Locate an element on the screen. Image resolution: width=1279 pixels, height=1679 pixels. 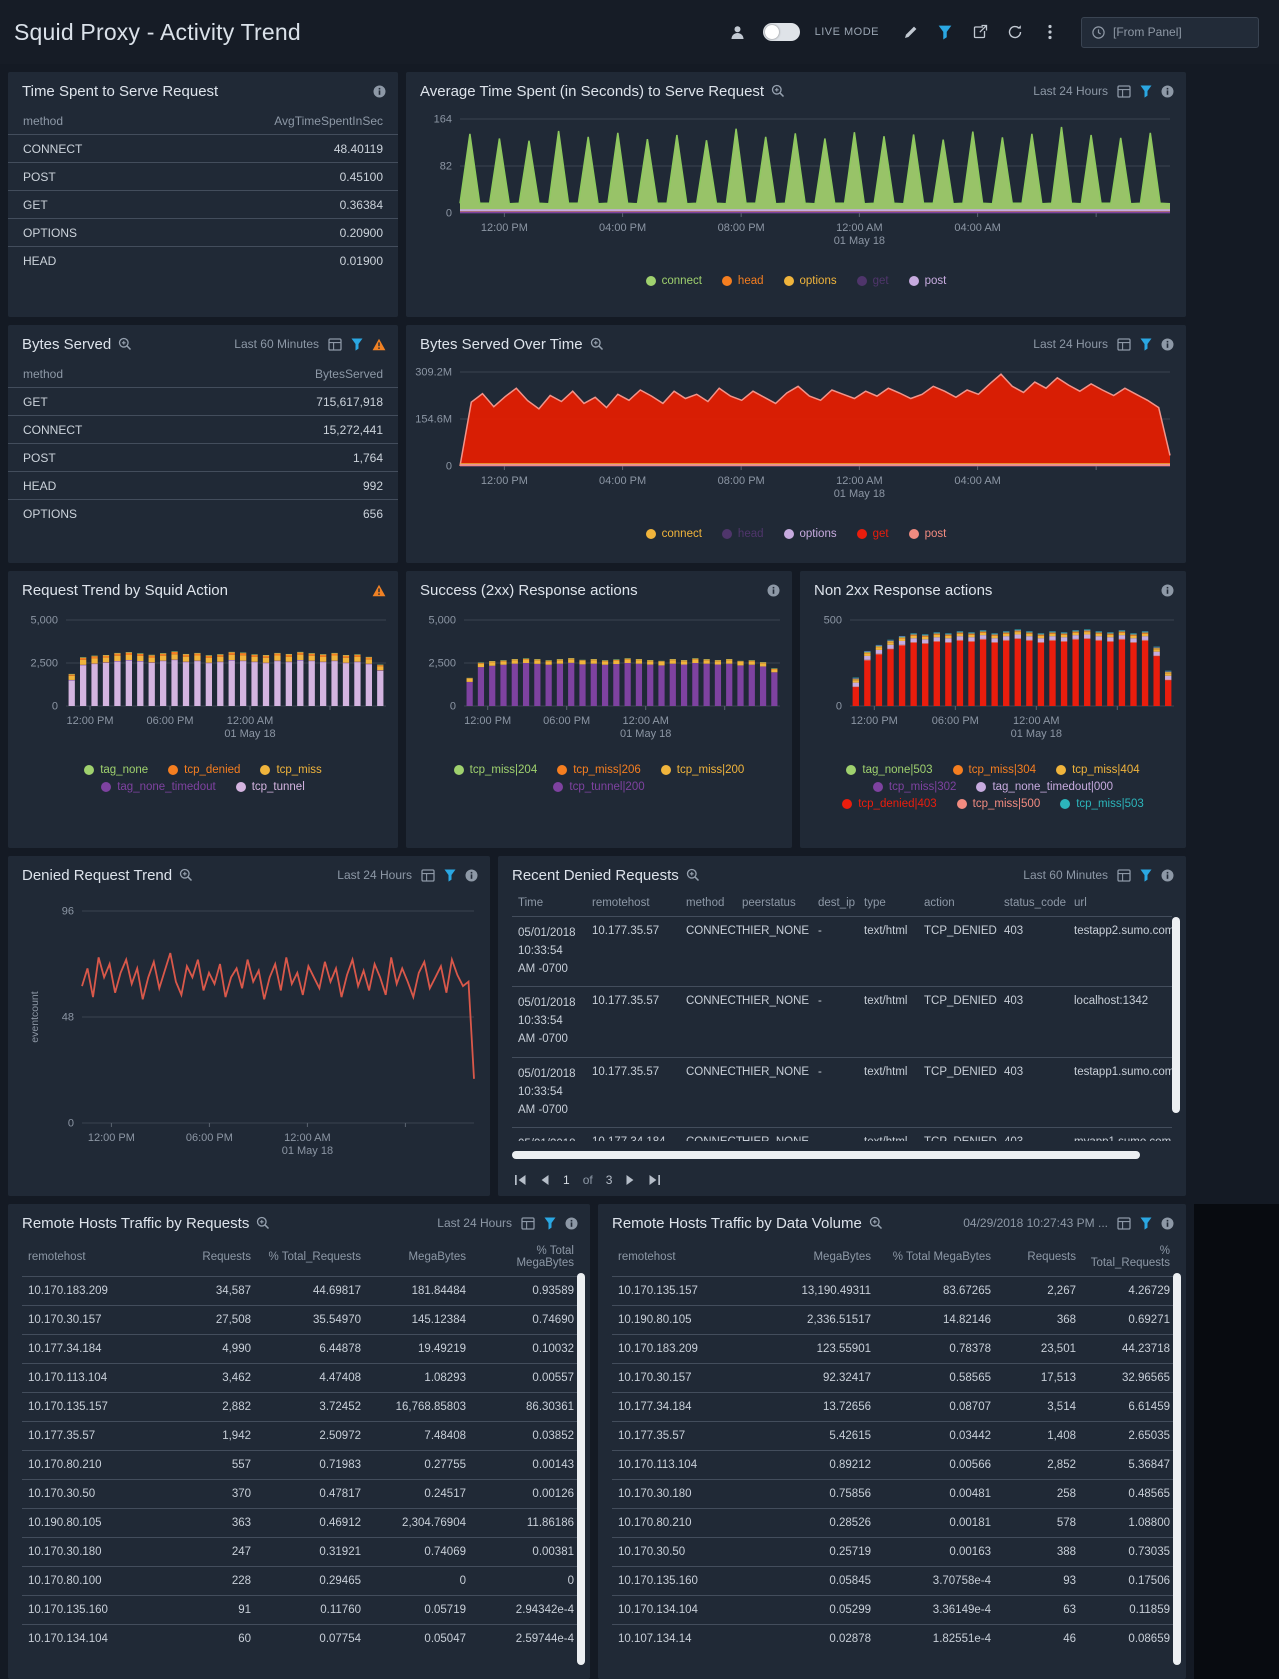
refresh-icon is located at coordinates (1015, 32).